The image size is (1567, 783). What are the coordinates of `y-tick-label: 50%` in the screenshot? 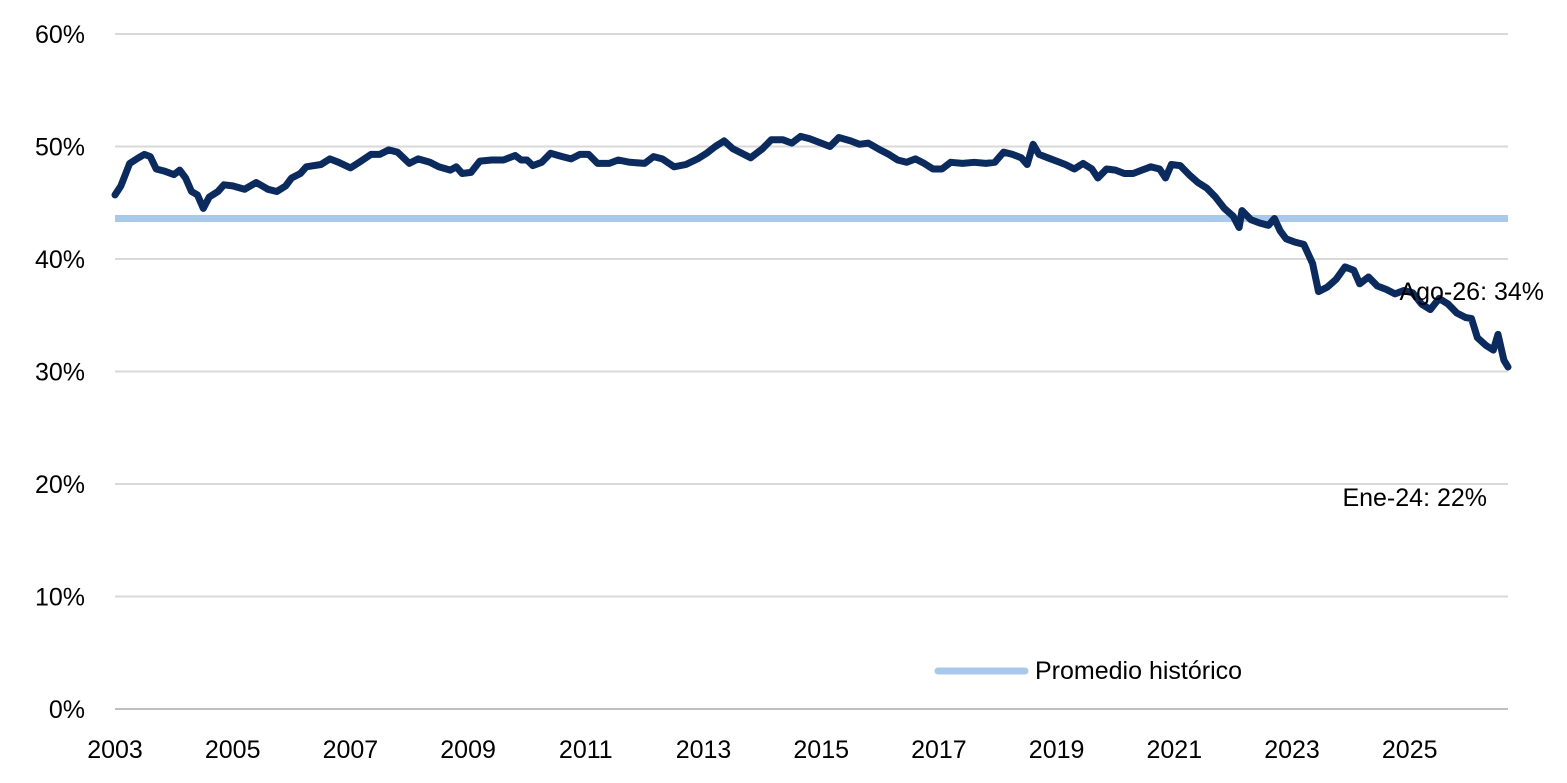 It's located at (60, 148).